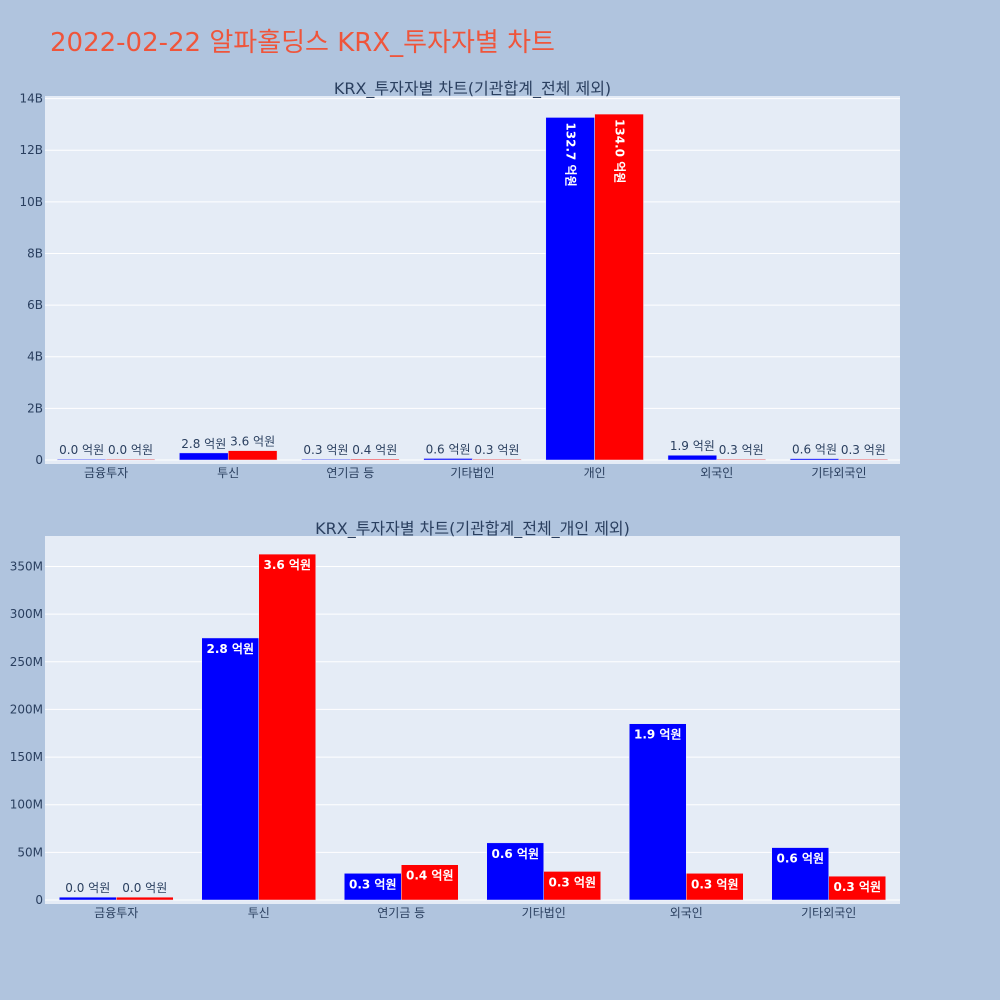  What do you see at coordinates (595, 473) in the screenshot?
I see `x-tick-label: 개인` at bounding box center [595, 473].